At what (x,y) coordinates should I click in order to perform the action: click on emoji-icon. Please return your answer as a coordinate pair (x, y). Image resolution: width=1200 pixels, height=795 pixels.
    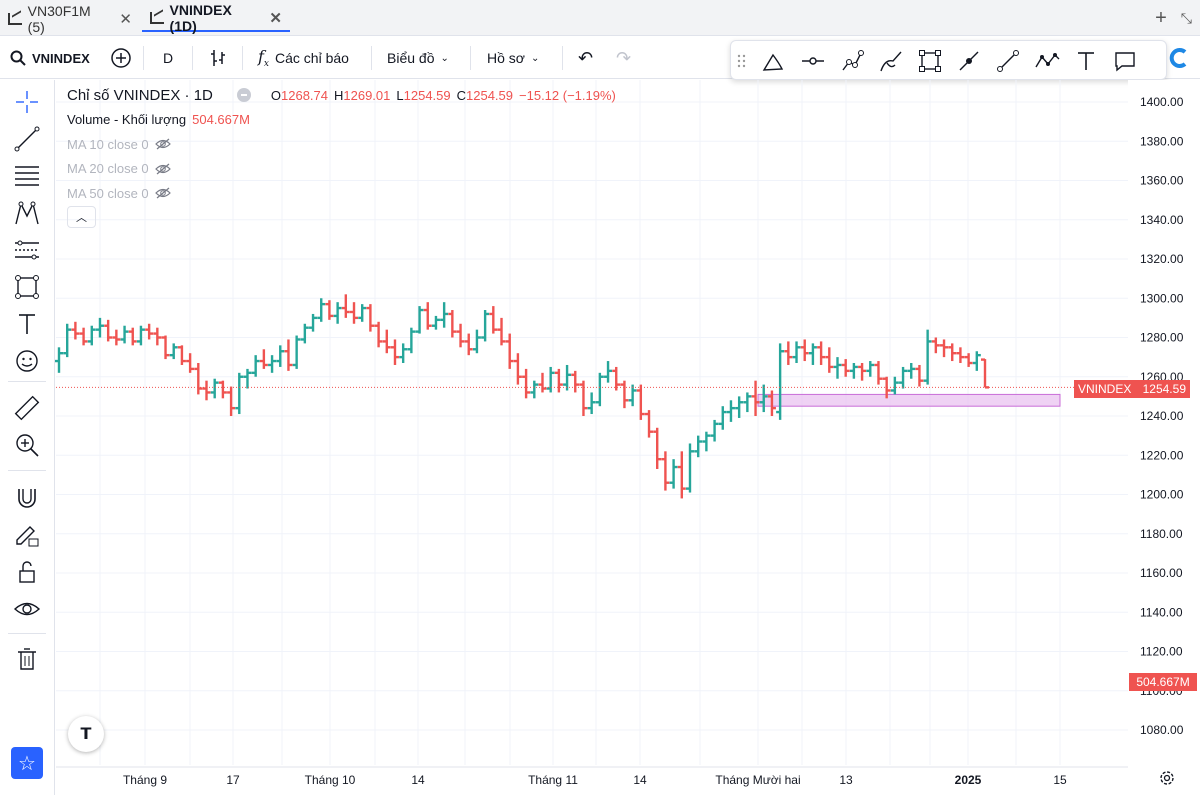
    Looking at the image, I should click on (27, 361).